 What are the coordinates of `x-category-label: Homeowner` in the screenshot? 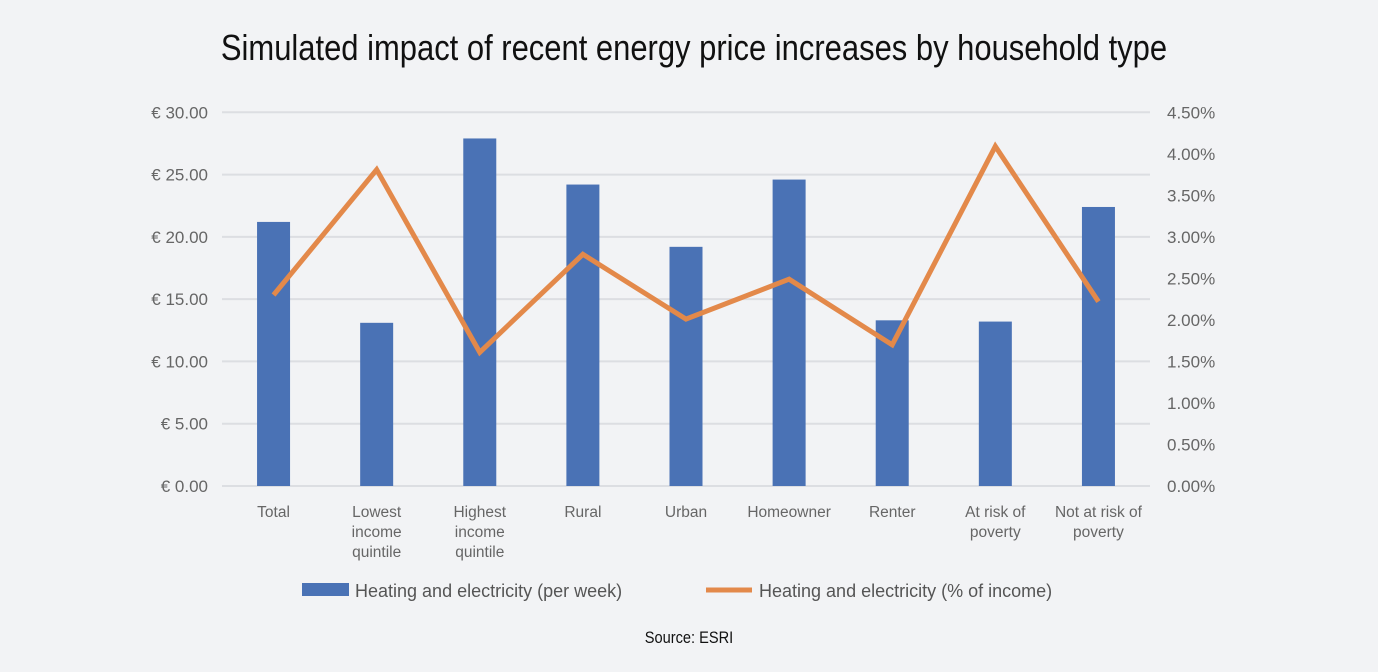 It's located at (789, 512).